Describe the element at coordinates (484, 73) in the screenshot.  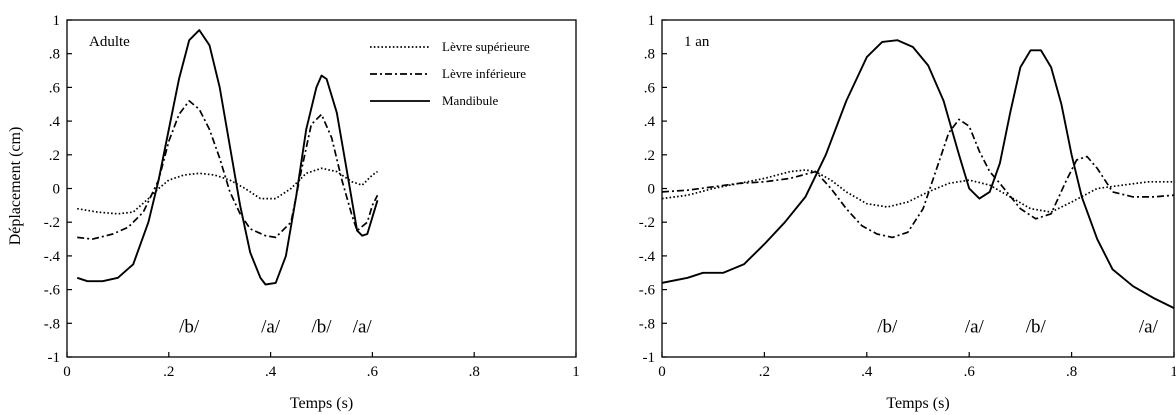
I see `legend-label: Lèvre inférieure` at that location.